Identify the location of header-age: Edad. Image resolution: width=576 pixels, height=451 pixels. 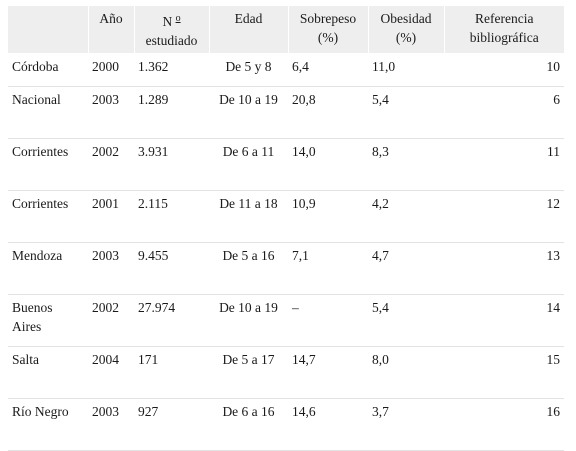
(249, 30).